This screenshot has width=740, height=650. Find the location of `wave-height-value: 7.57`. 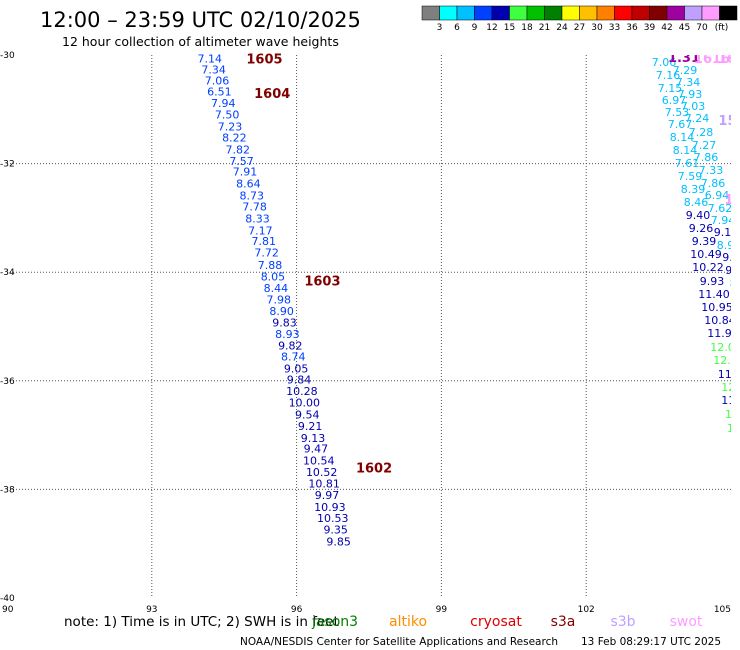

wave-height-value: 7.57 is located at coordinates (241, 161).